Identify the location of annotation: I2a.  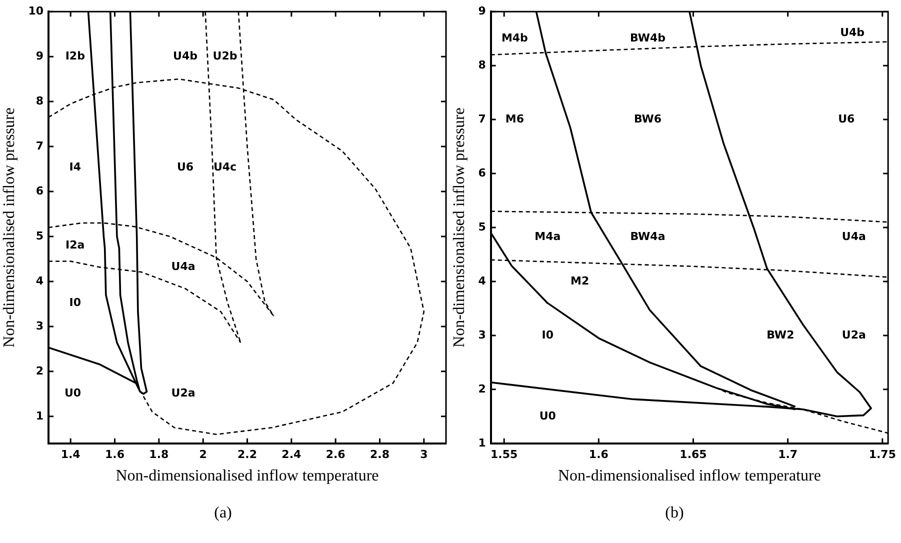
(75, 245).